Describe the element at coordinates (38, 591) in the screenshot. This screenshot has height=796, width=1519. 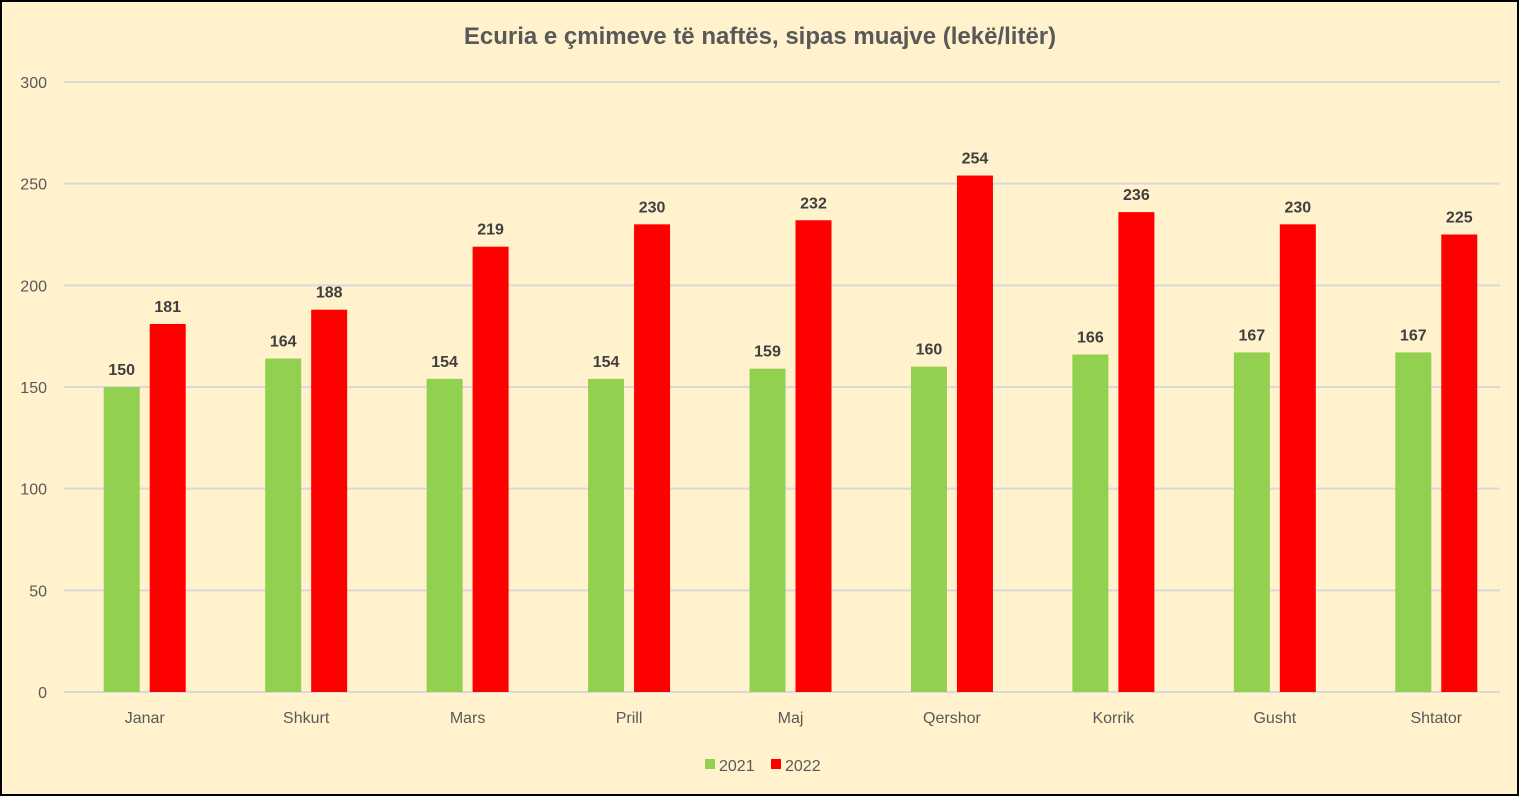
I see `y-tick-label: 50` at that location.